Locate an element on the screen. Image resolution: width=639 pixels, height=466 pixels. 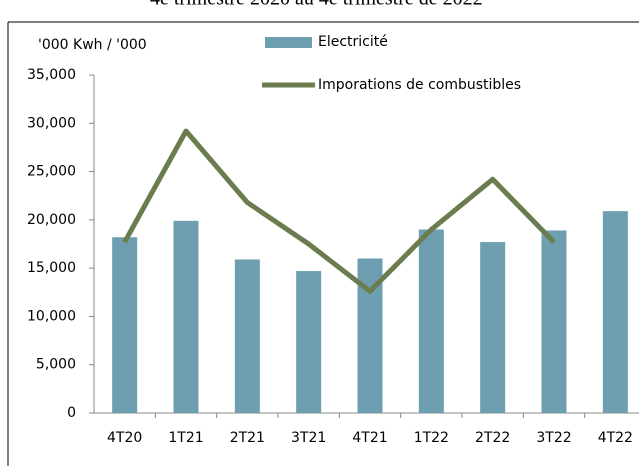
legend-swatch is located at coordinates (288, 42).